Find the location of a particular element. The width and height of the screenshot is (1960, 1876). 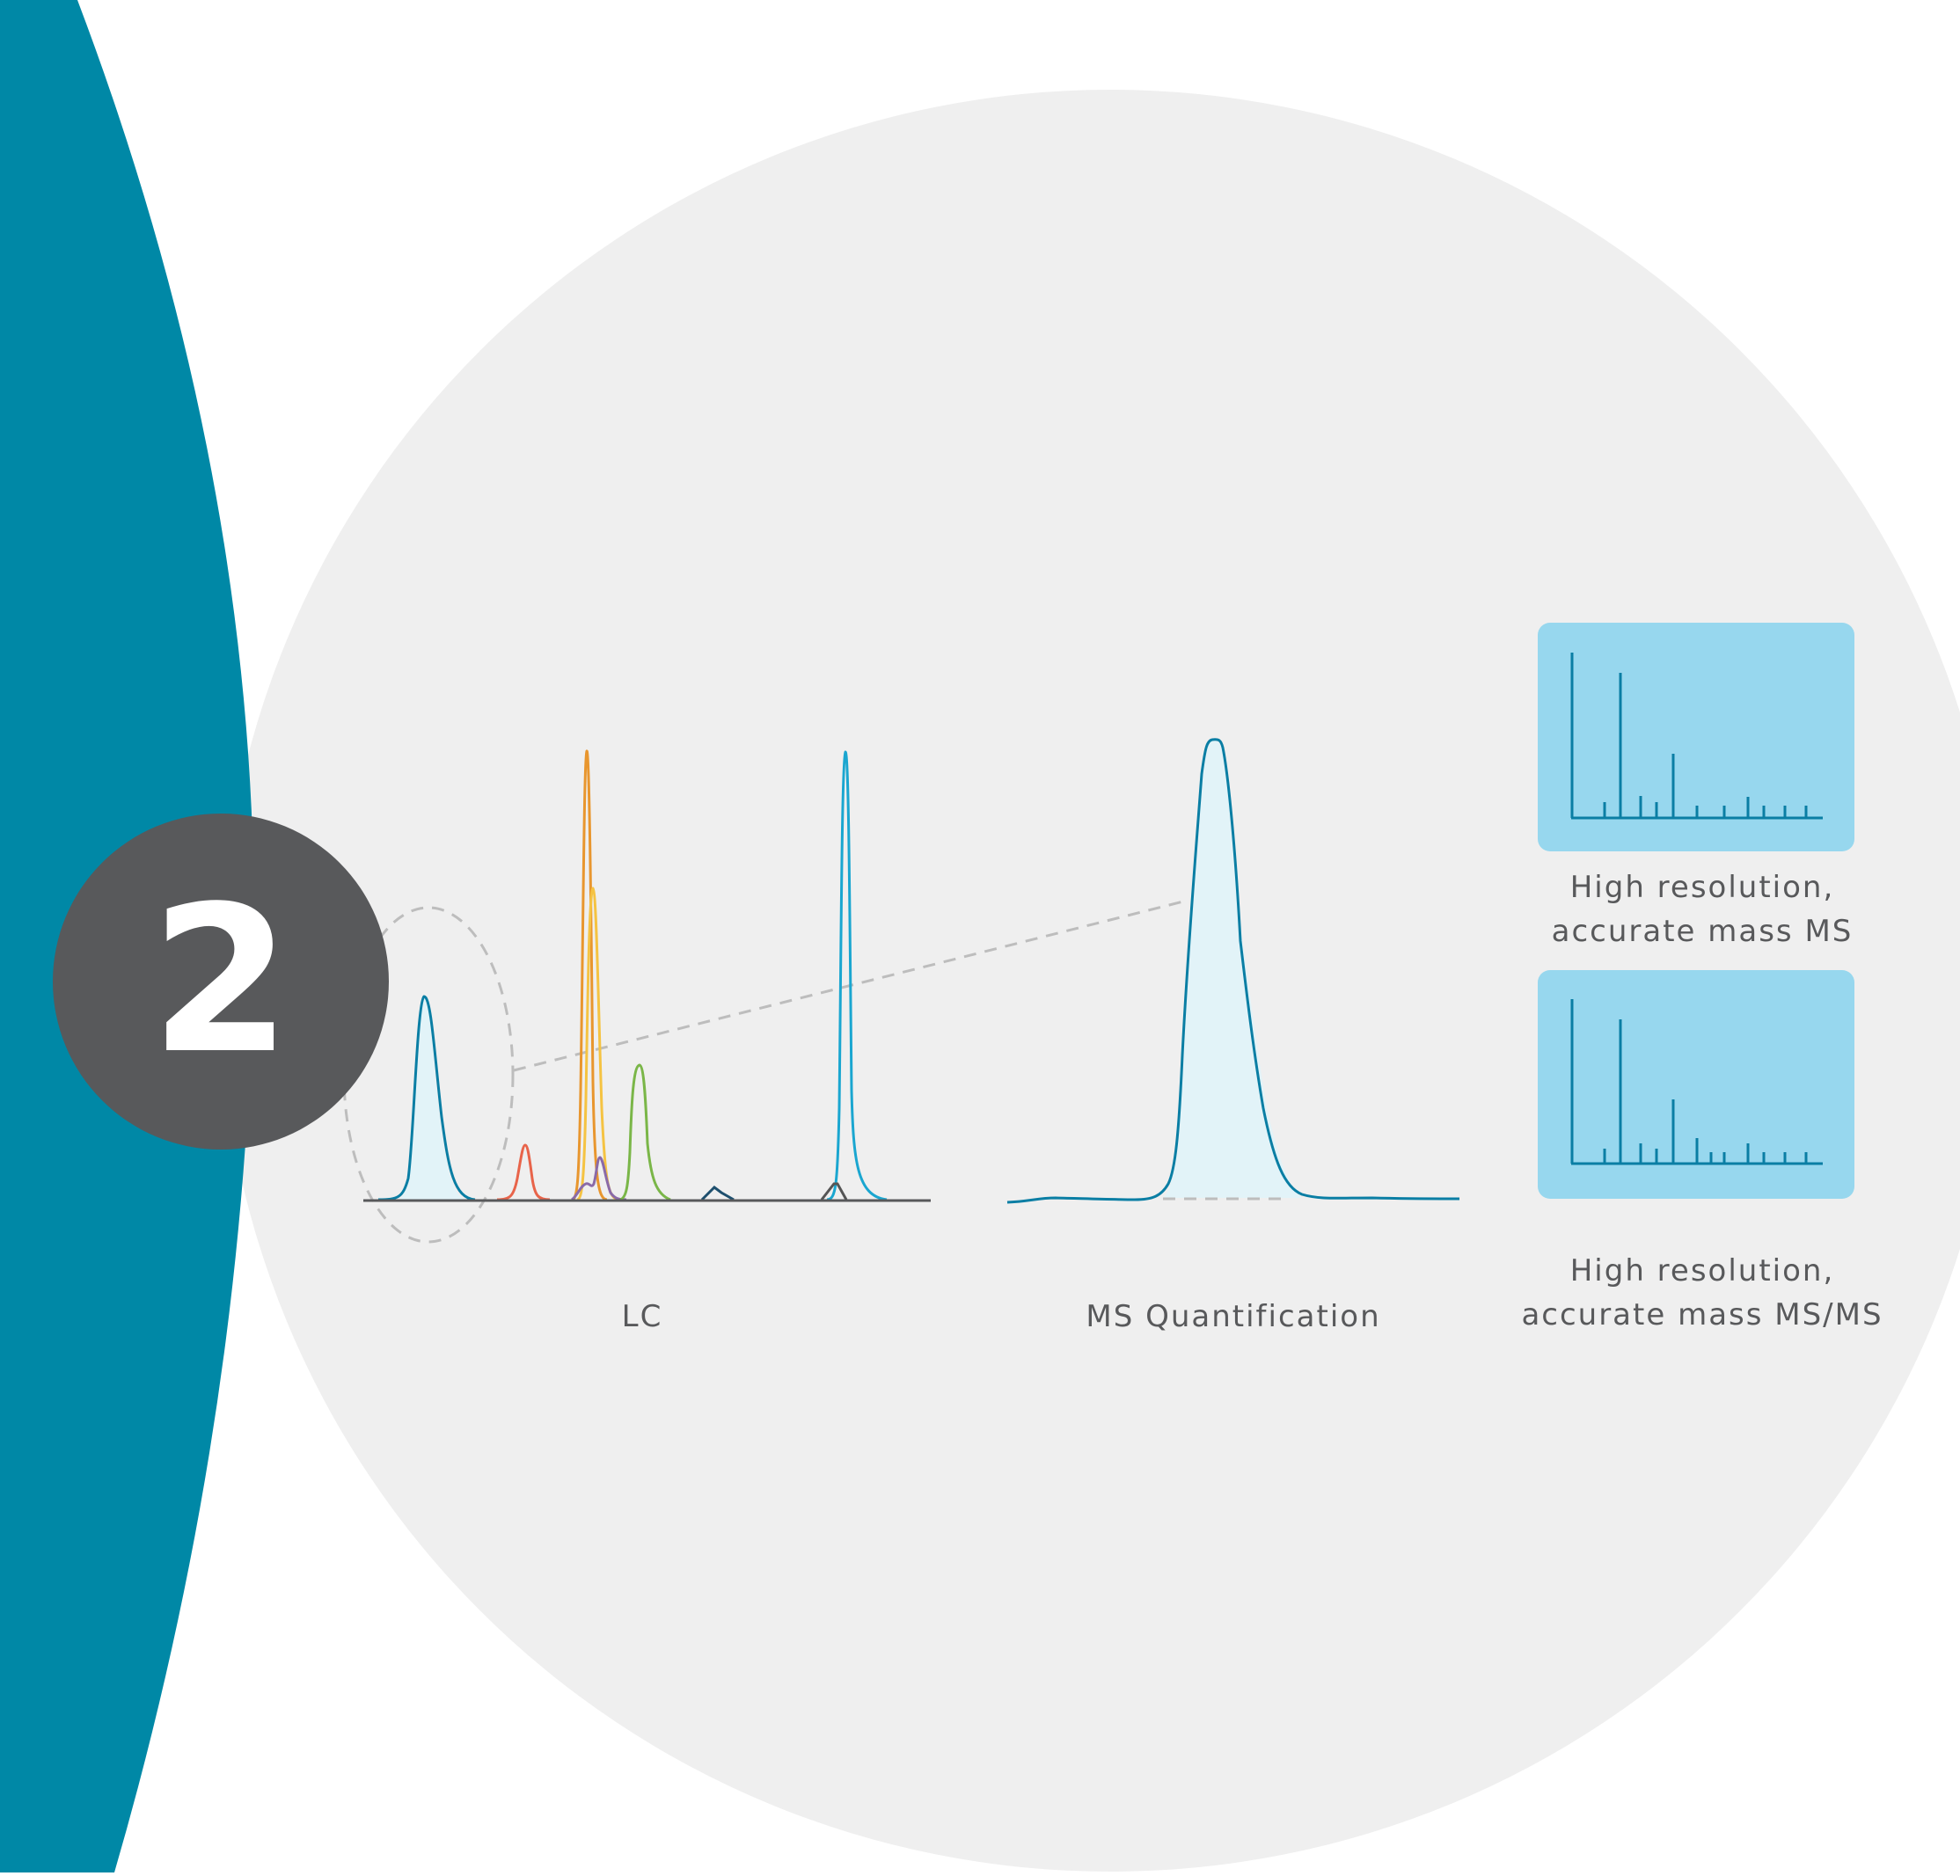

ms-peak is located at coordinates (1233, 971).